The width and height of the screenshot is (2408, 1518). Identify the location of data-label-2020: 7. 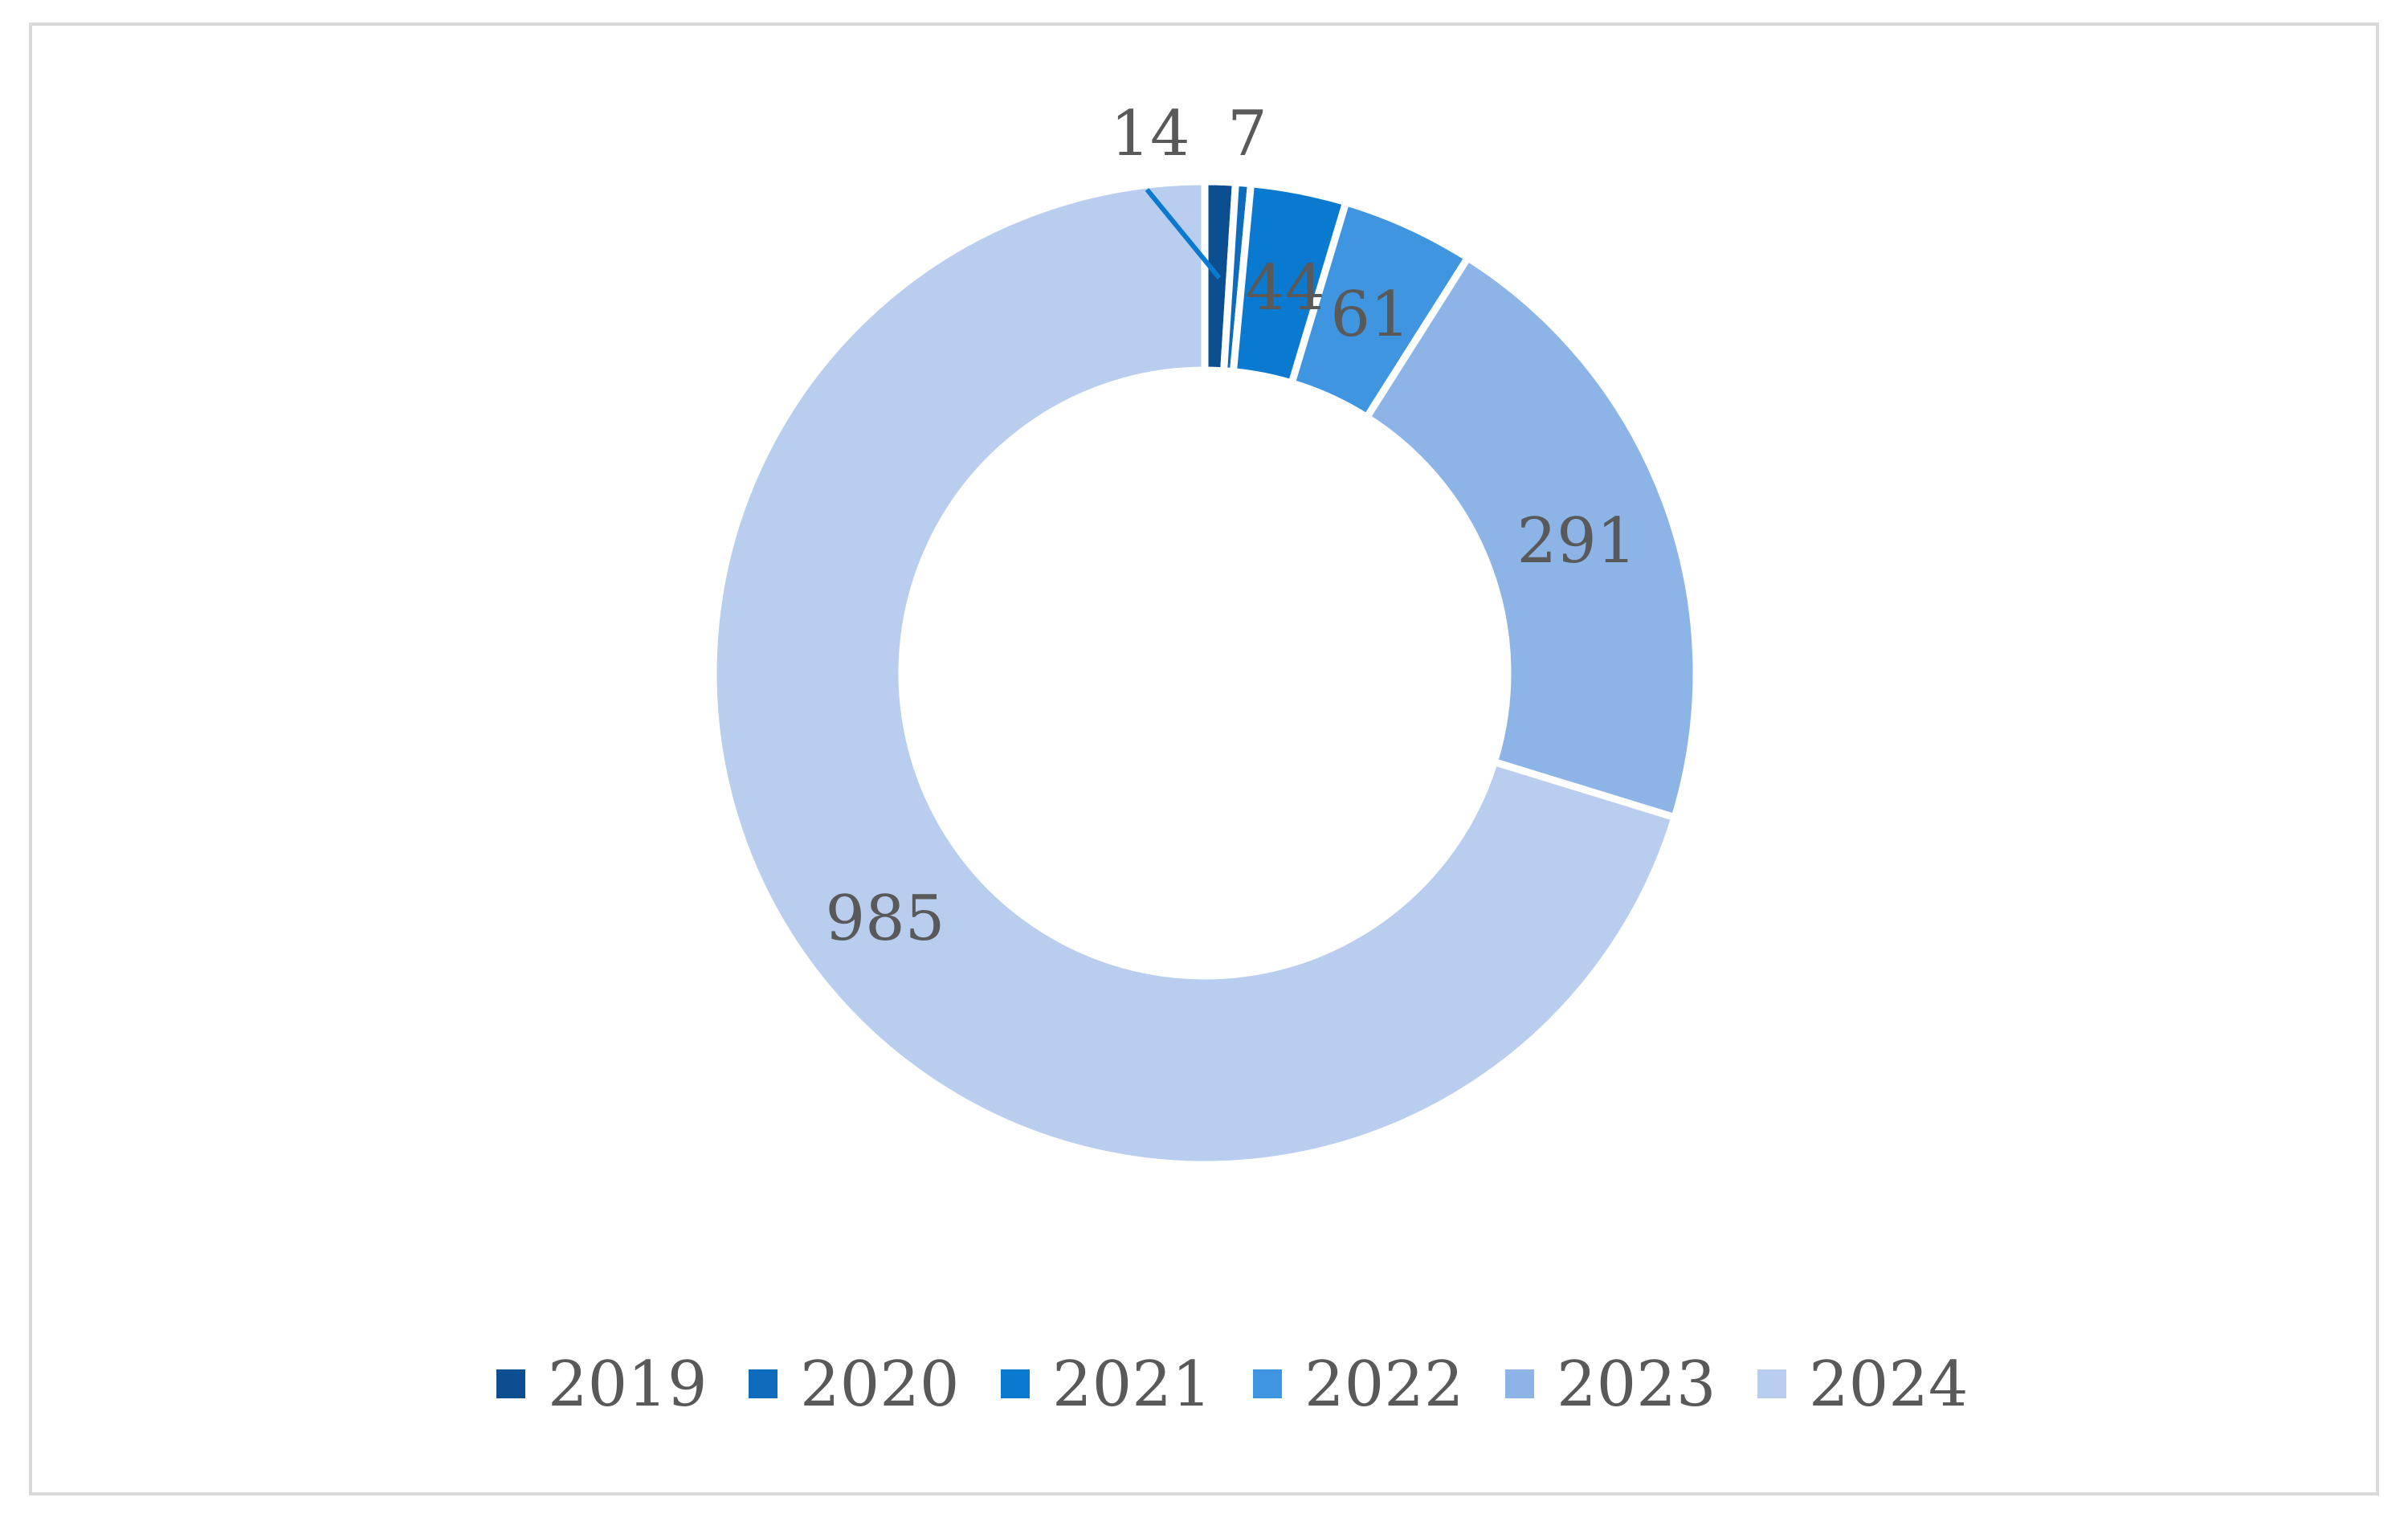
(1247, 134).